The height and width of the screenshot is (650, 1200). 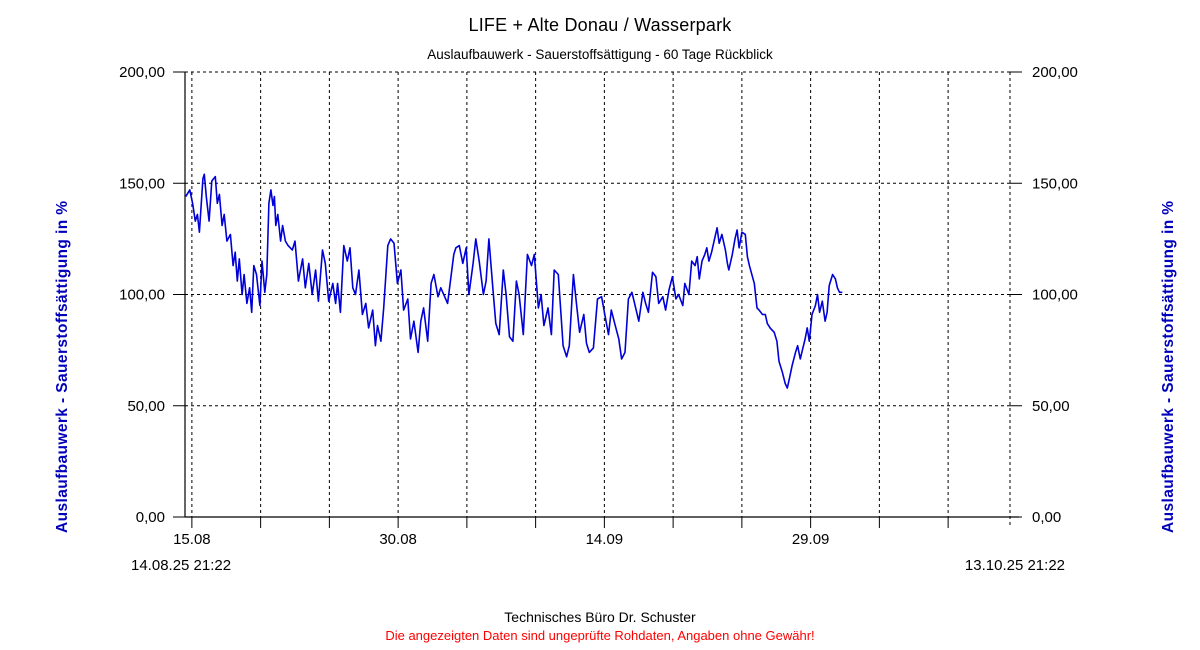 What do you see at coordinates (605, 539) in the screenshot?
I see `x-tick-label: 14.09` at bounding box center [605, 539].